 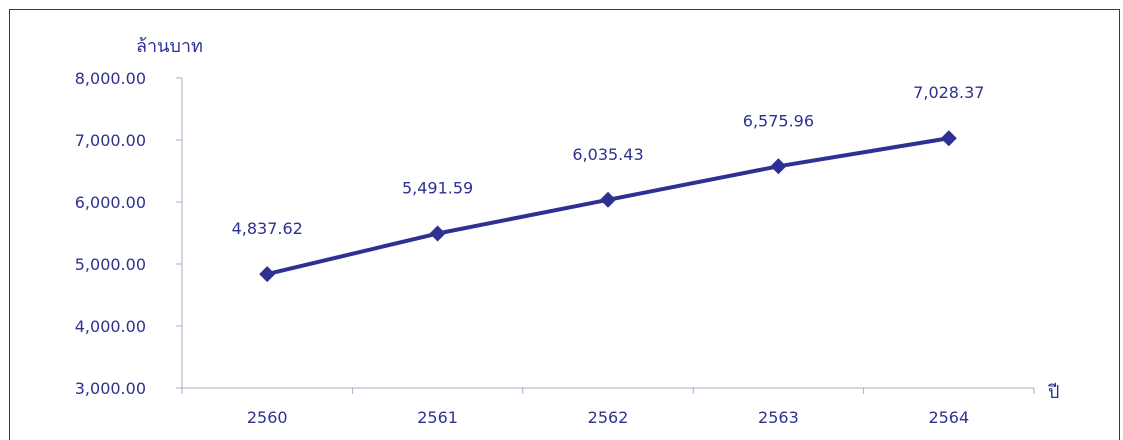 What do you see at coordinates (110, 388) in the screenshot?
I see `y-tick-label: 3,000.00` at bounding box center [110, 388].